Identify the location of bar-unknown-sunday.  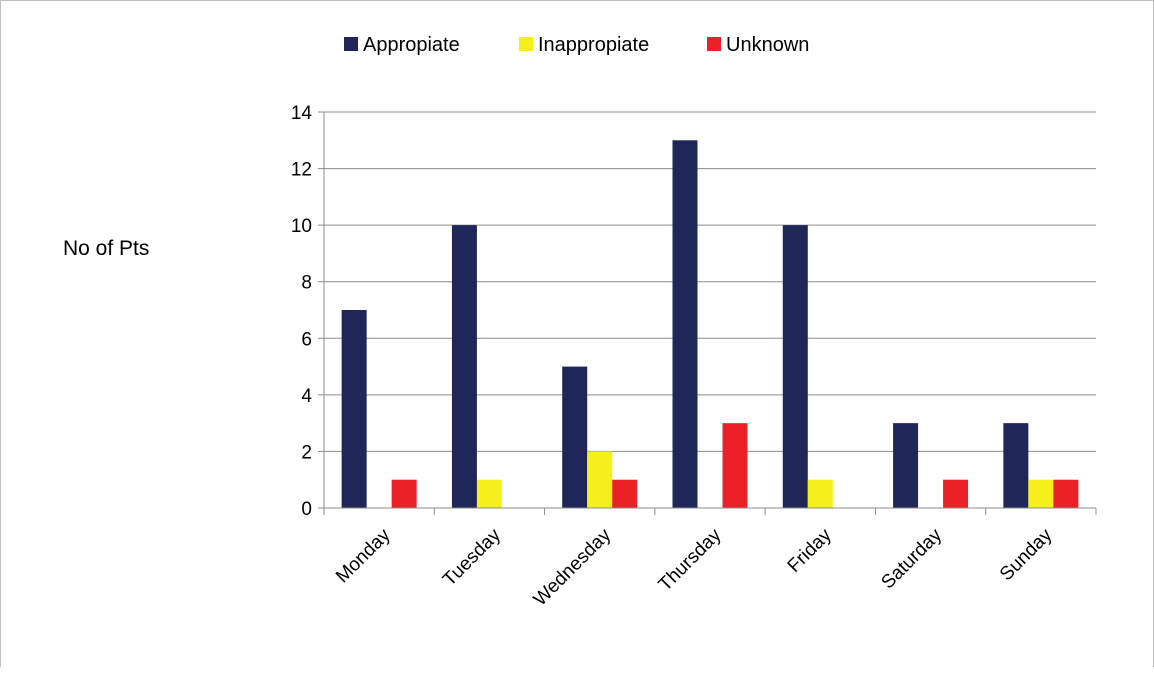
(1066, 493).